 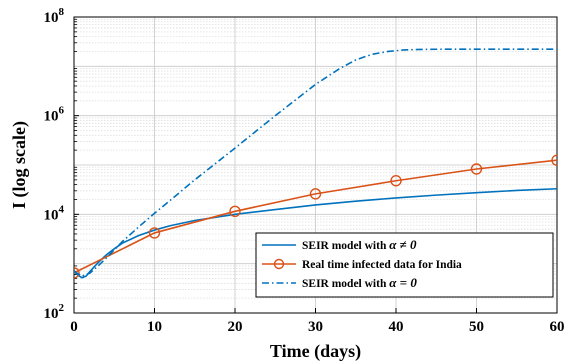 I want to click on x-tick-label: 30, so click(x=315, y=327).